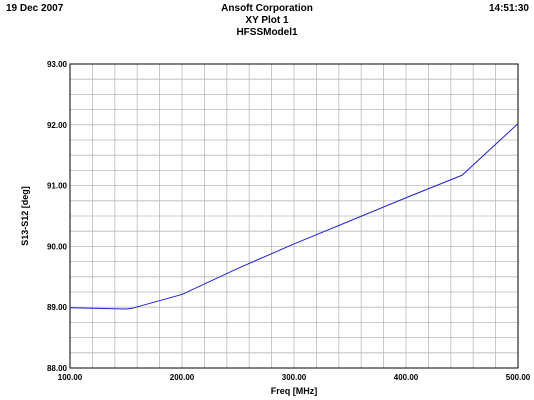  I want to click on x-tick-labels: 100.00 200.00 300.00 400.00 500.00, so click(294, 377).